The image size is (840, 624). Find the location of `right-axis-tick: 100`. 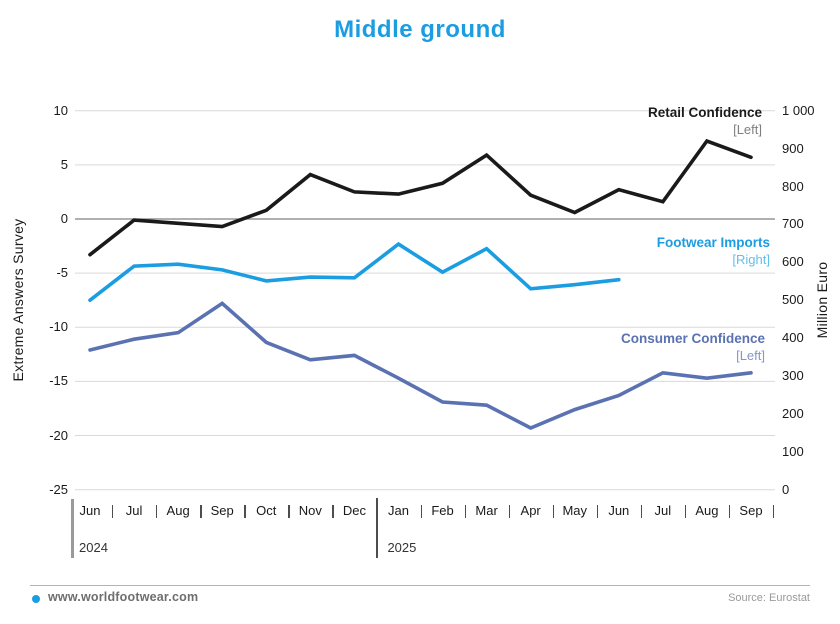

right-axis-tick: 100 is located at coordinates (793, 451).